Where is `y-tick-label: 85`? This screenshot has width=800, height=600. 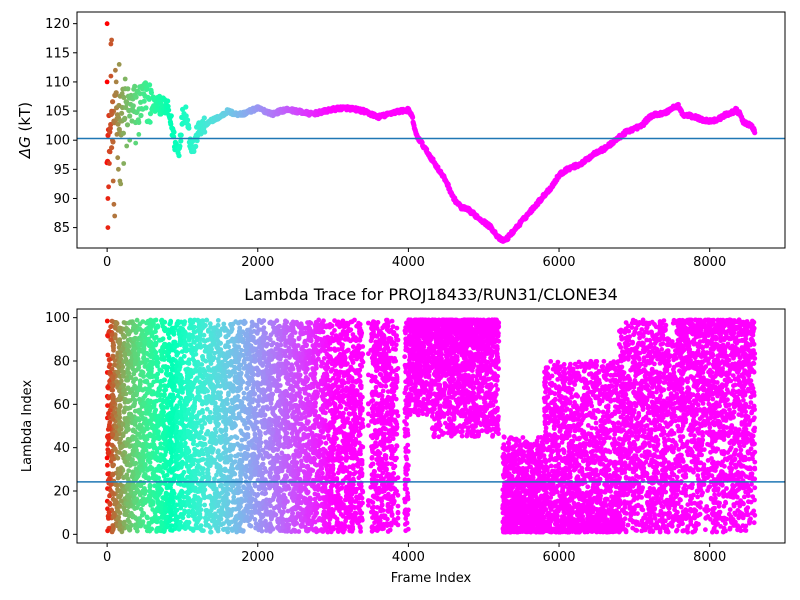
y-tick-label: 85 is located at coordinates (61, 228).